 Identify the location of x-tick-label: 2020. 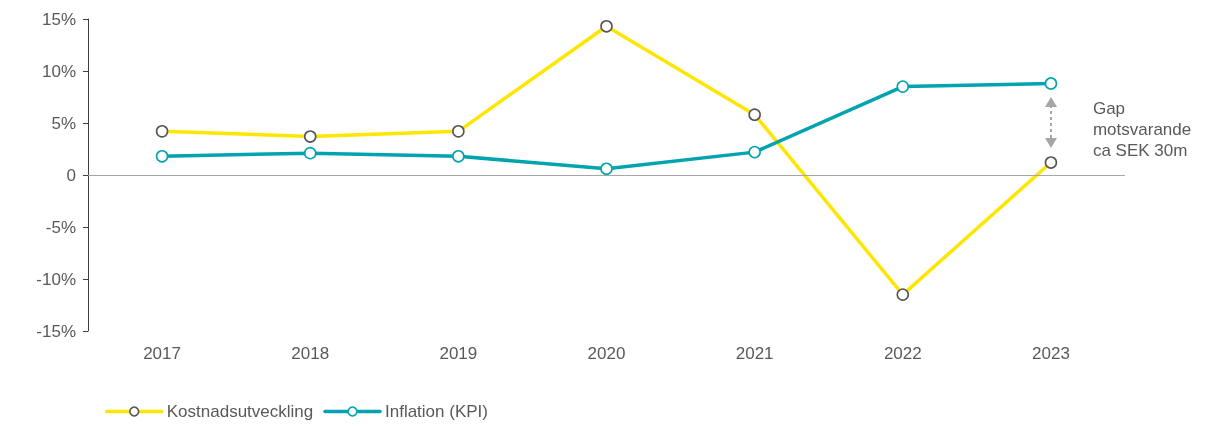
(606, 353).